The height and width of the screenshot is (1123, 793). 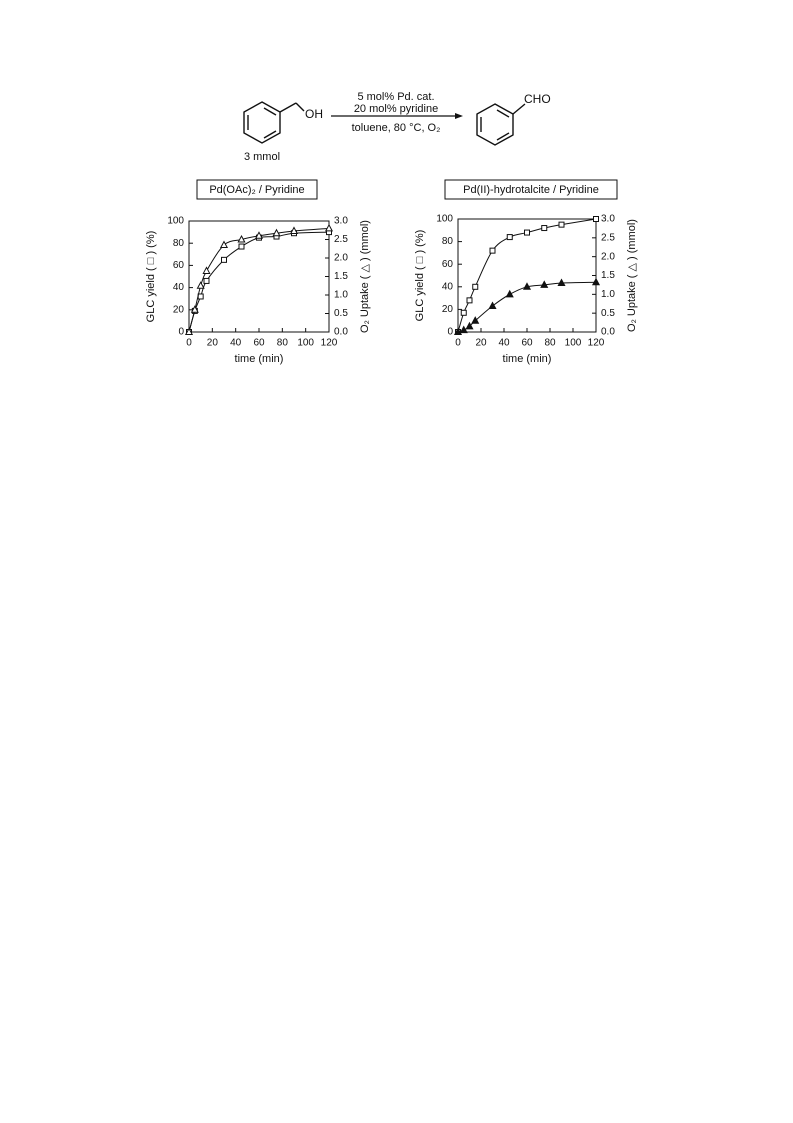 What do you see at coordinates (397, 116) in the screenshot?
I see `reaction-arrow` at bounding box center [397, 116].